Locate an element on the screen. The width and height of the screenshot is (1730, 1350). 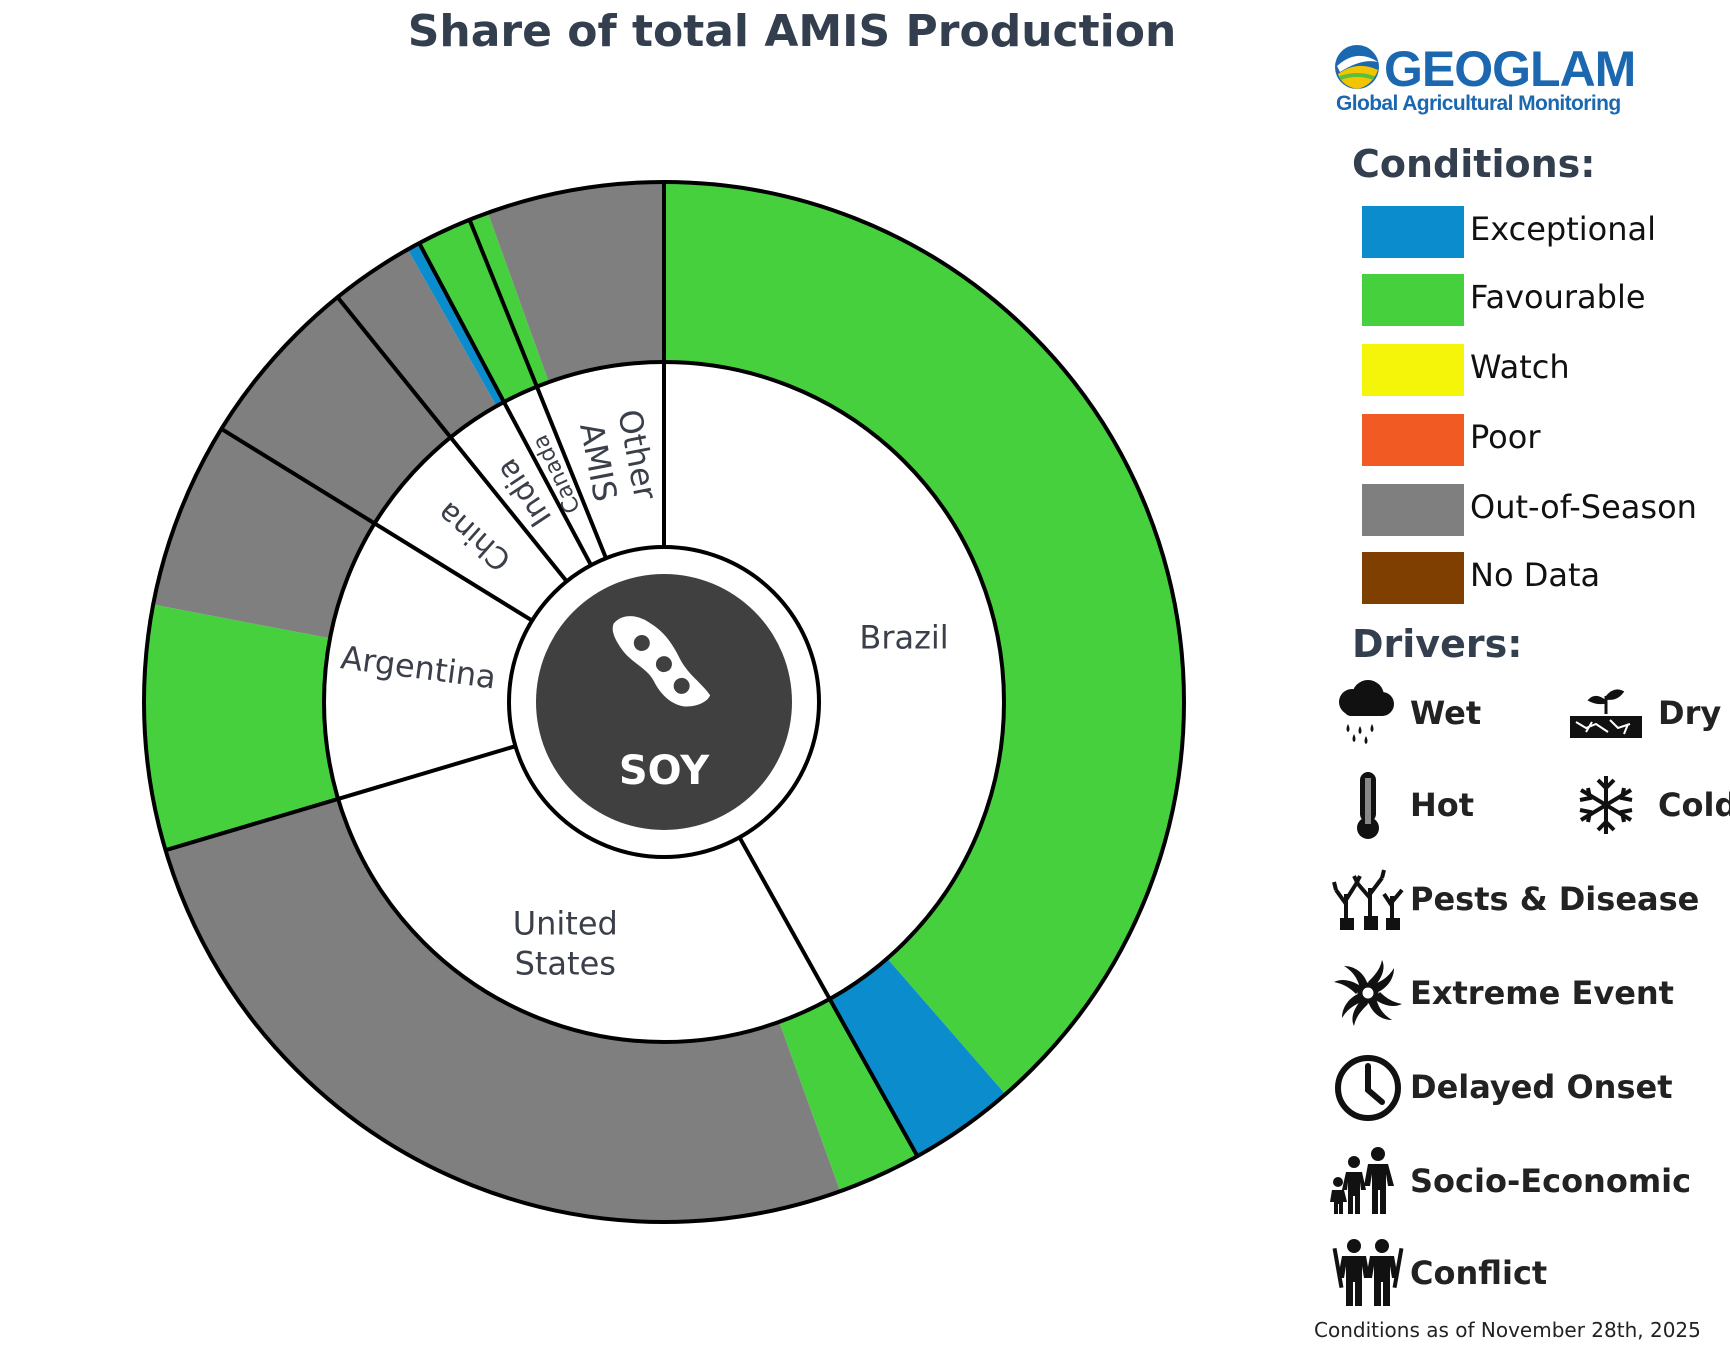
country-label-brazil: Brazil is located at coordinates (903, 638).